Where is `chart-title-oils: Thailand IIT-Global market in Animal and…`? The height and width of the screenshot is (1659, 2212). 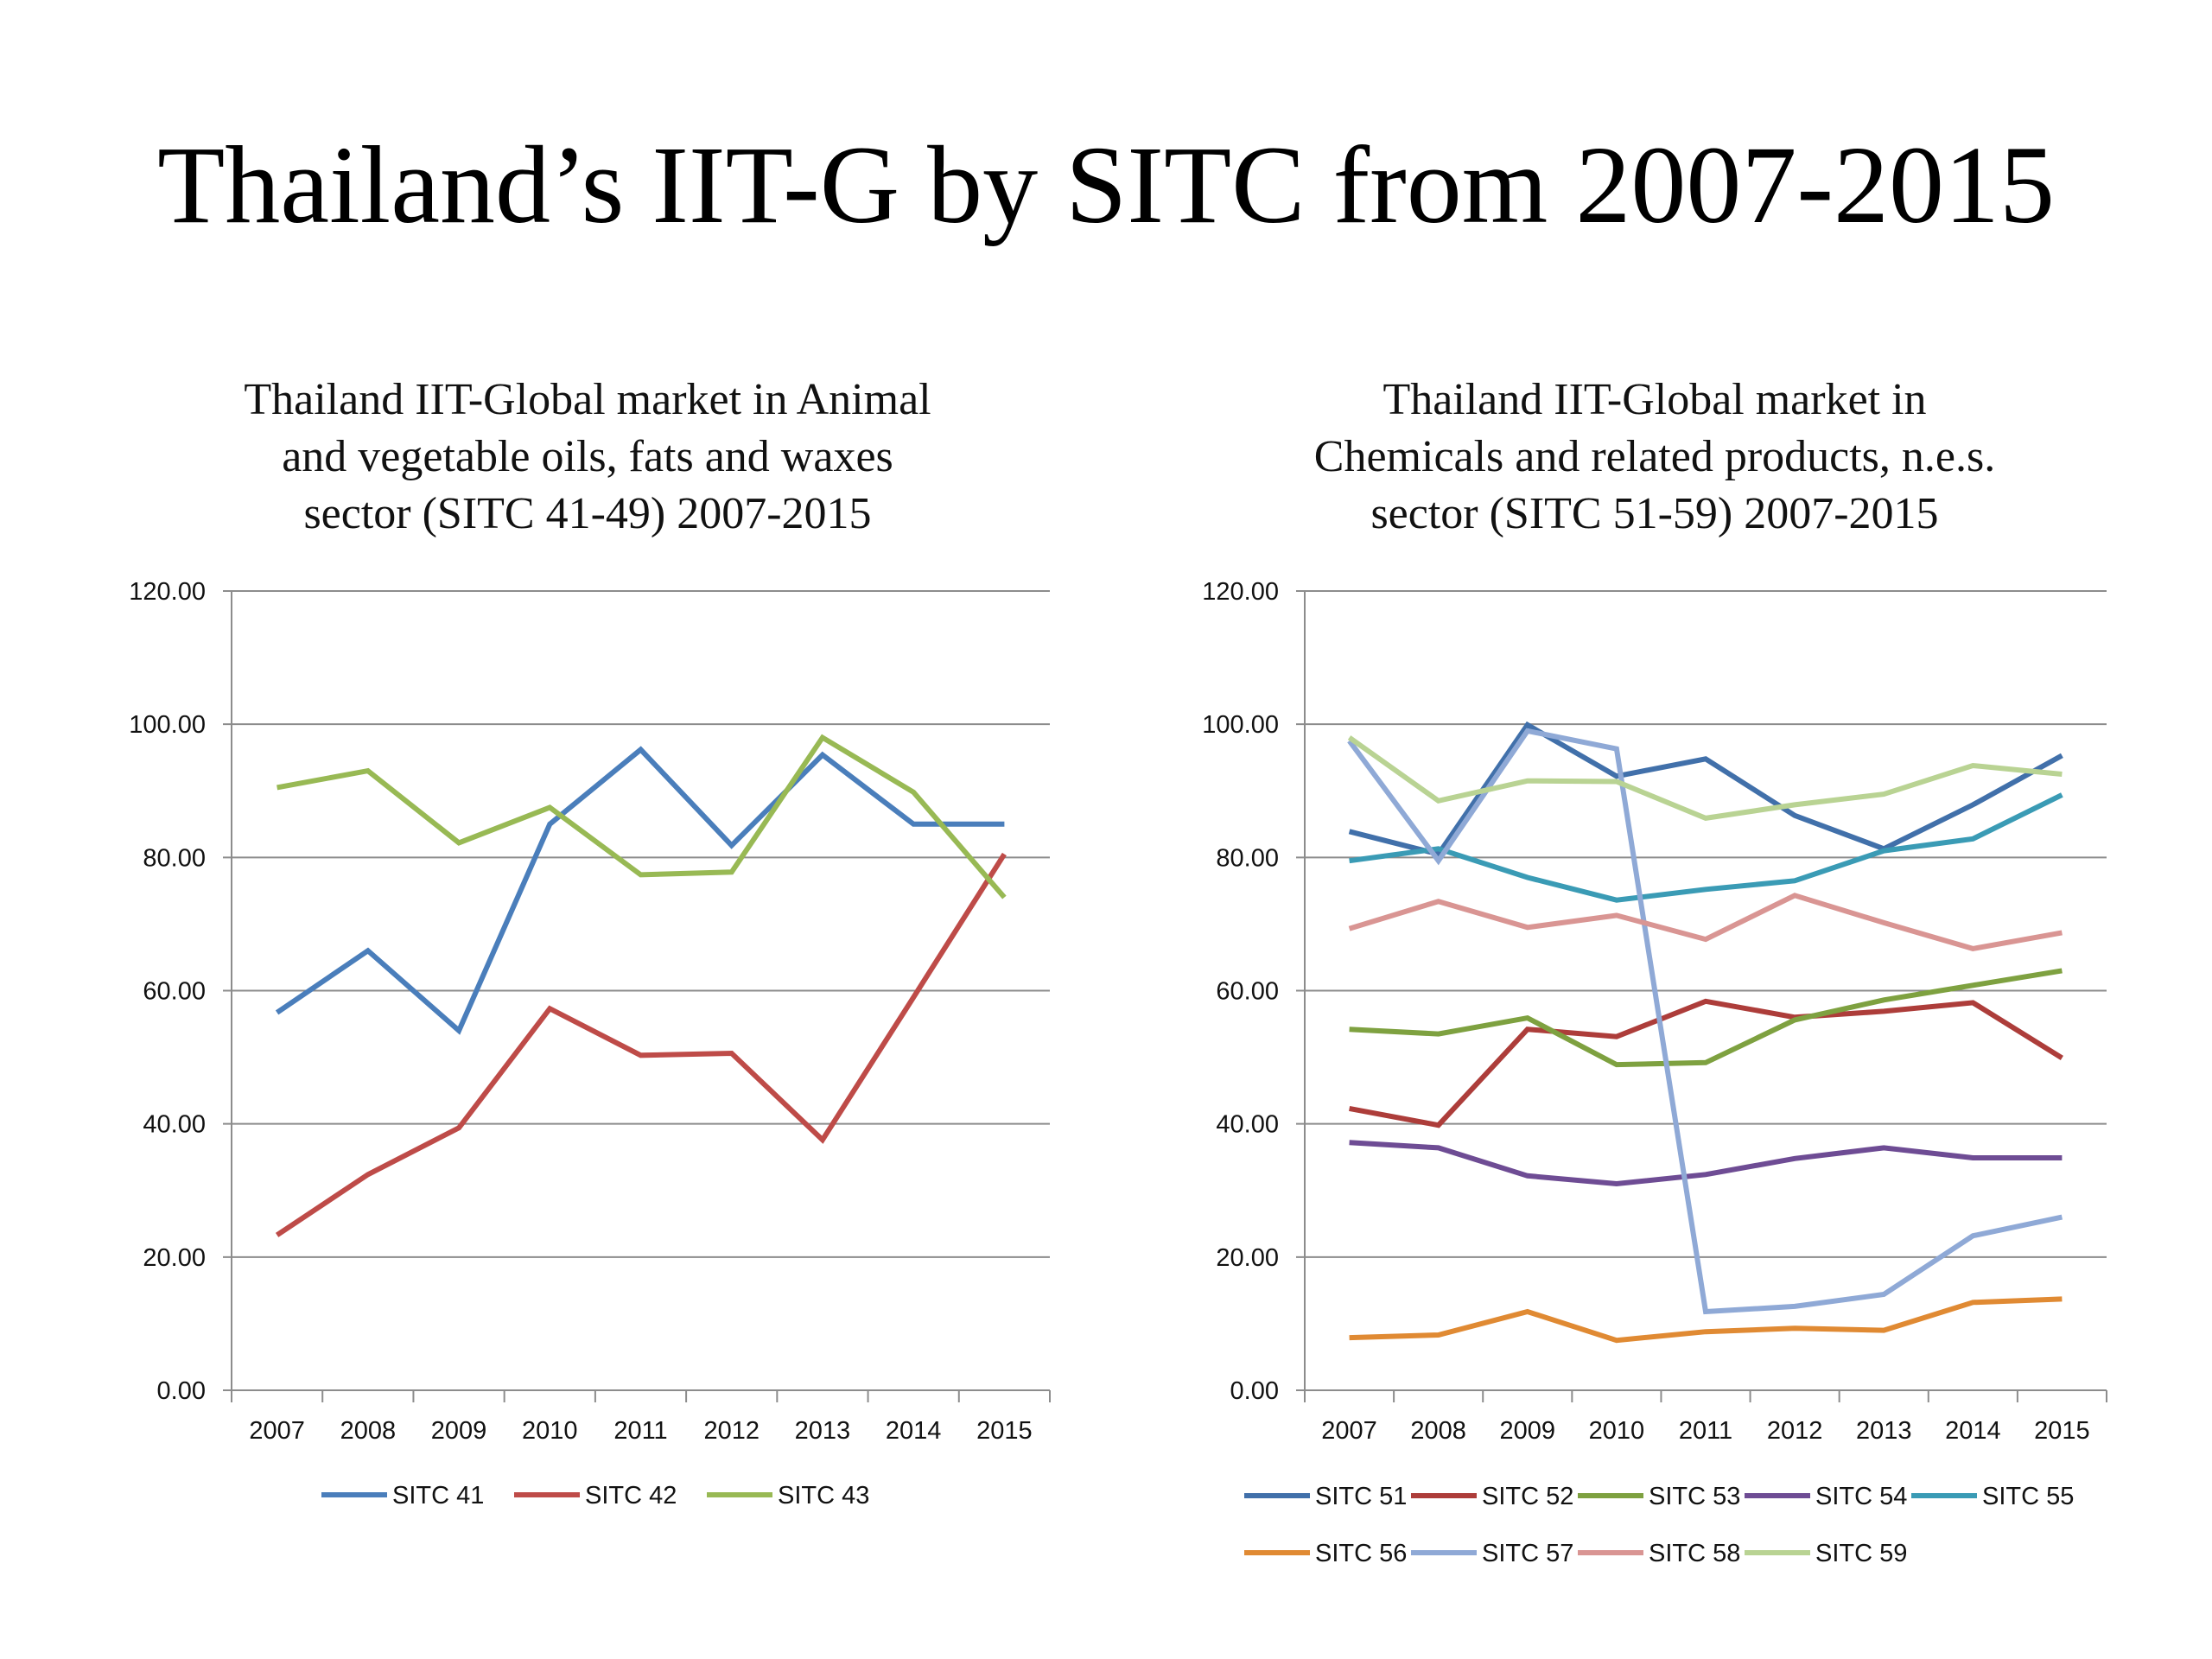
chart-title-oils: Thailand IIT-Global market in Animal and… is located at coordinates (587, 457).